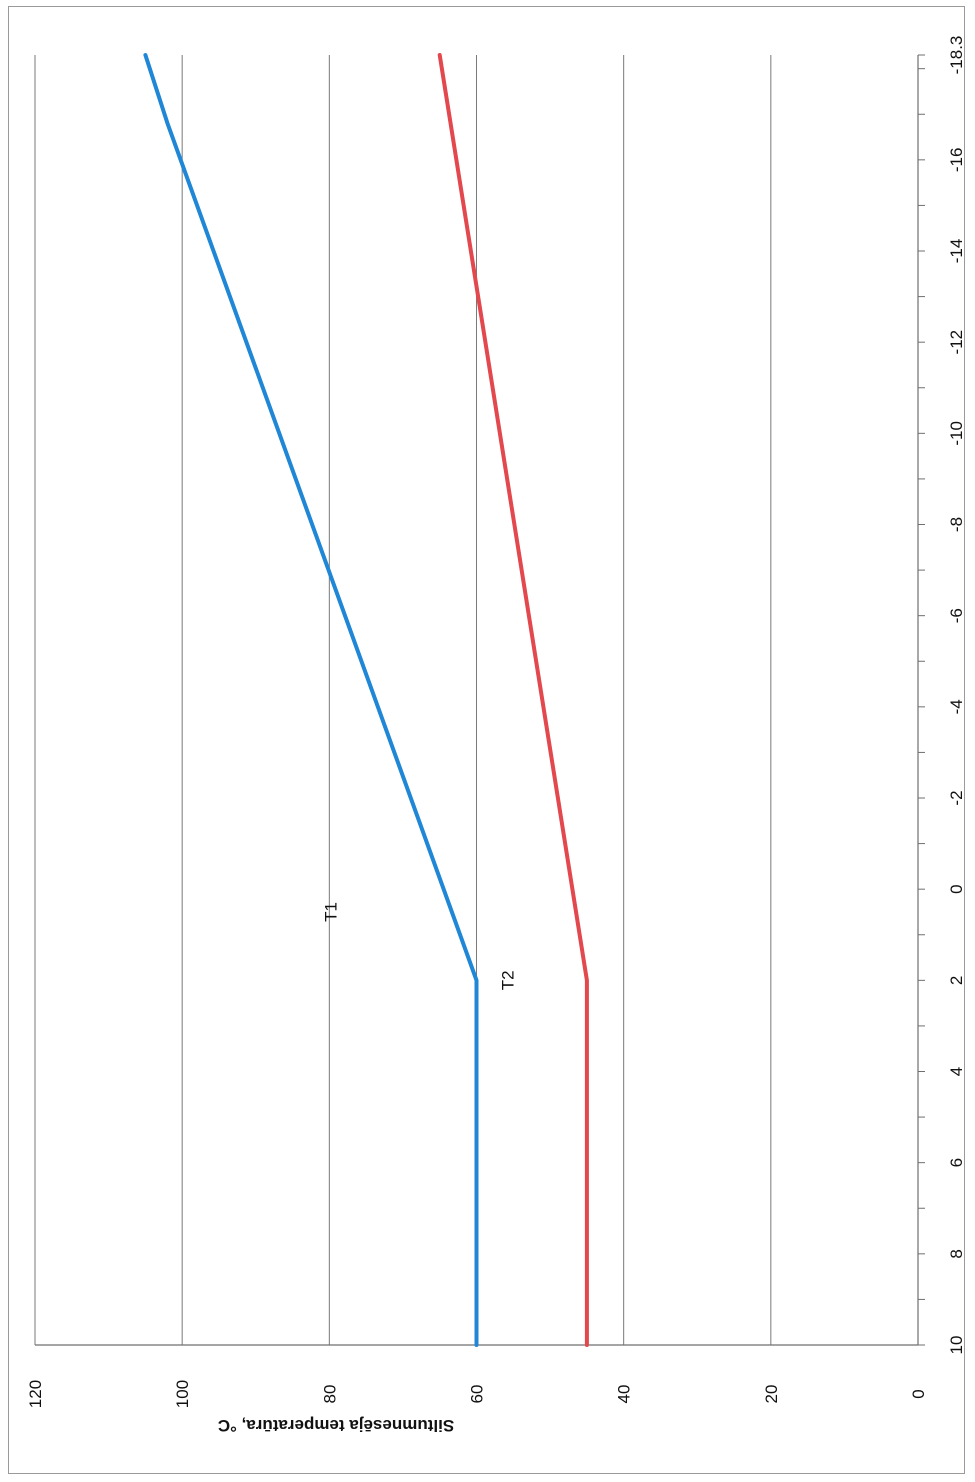 This screenshot has height=1482, width=975. I want to click on y-tick-label: 20, so click(771, 1394).